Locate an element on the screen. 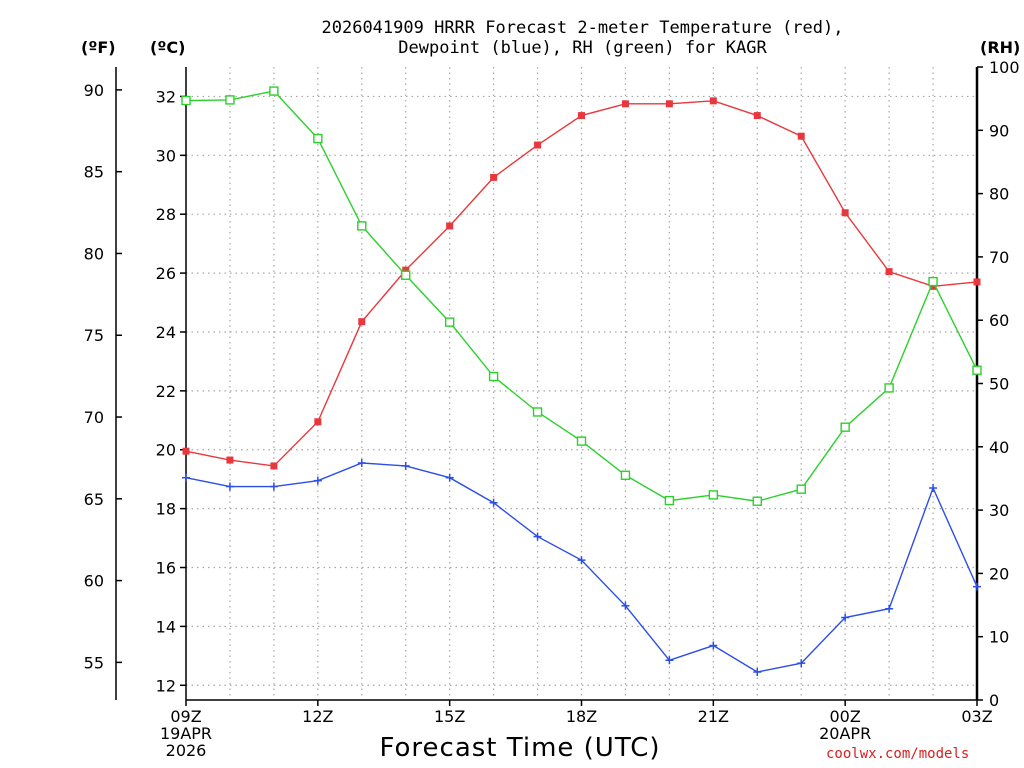 This screenshot has height=768, width=1024. celsius-tick-label: 22 is located at coordinates (166, 391).